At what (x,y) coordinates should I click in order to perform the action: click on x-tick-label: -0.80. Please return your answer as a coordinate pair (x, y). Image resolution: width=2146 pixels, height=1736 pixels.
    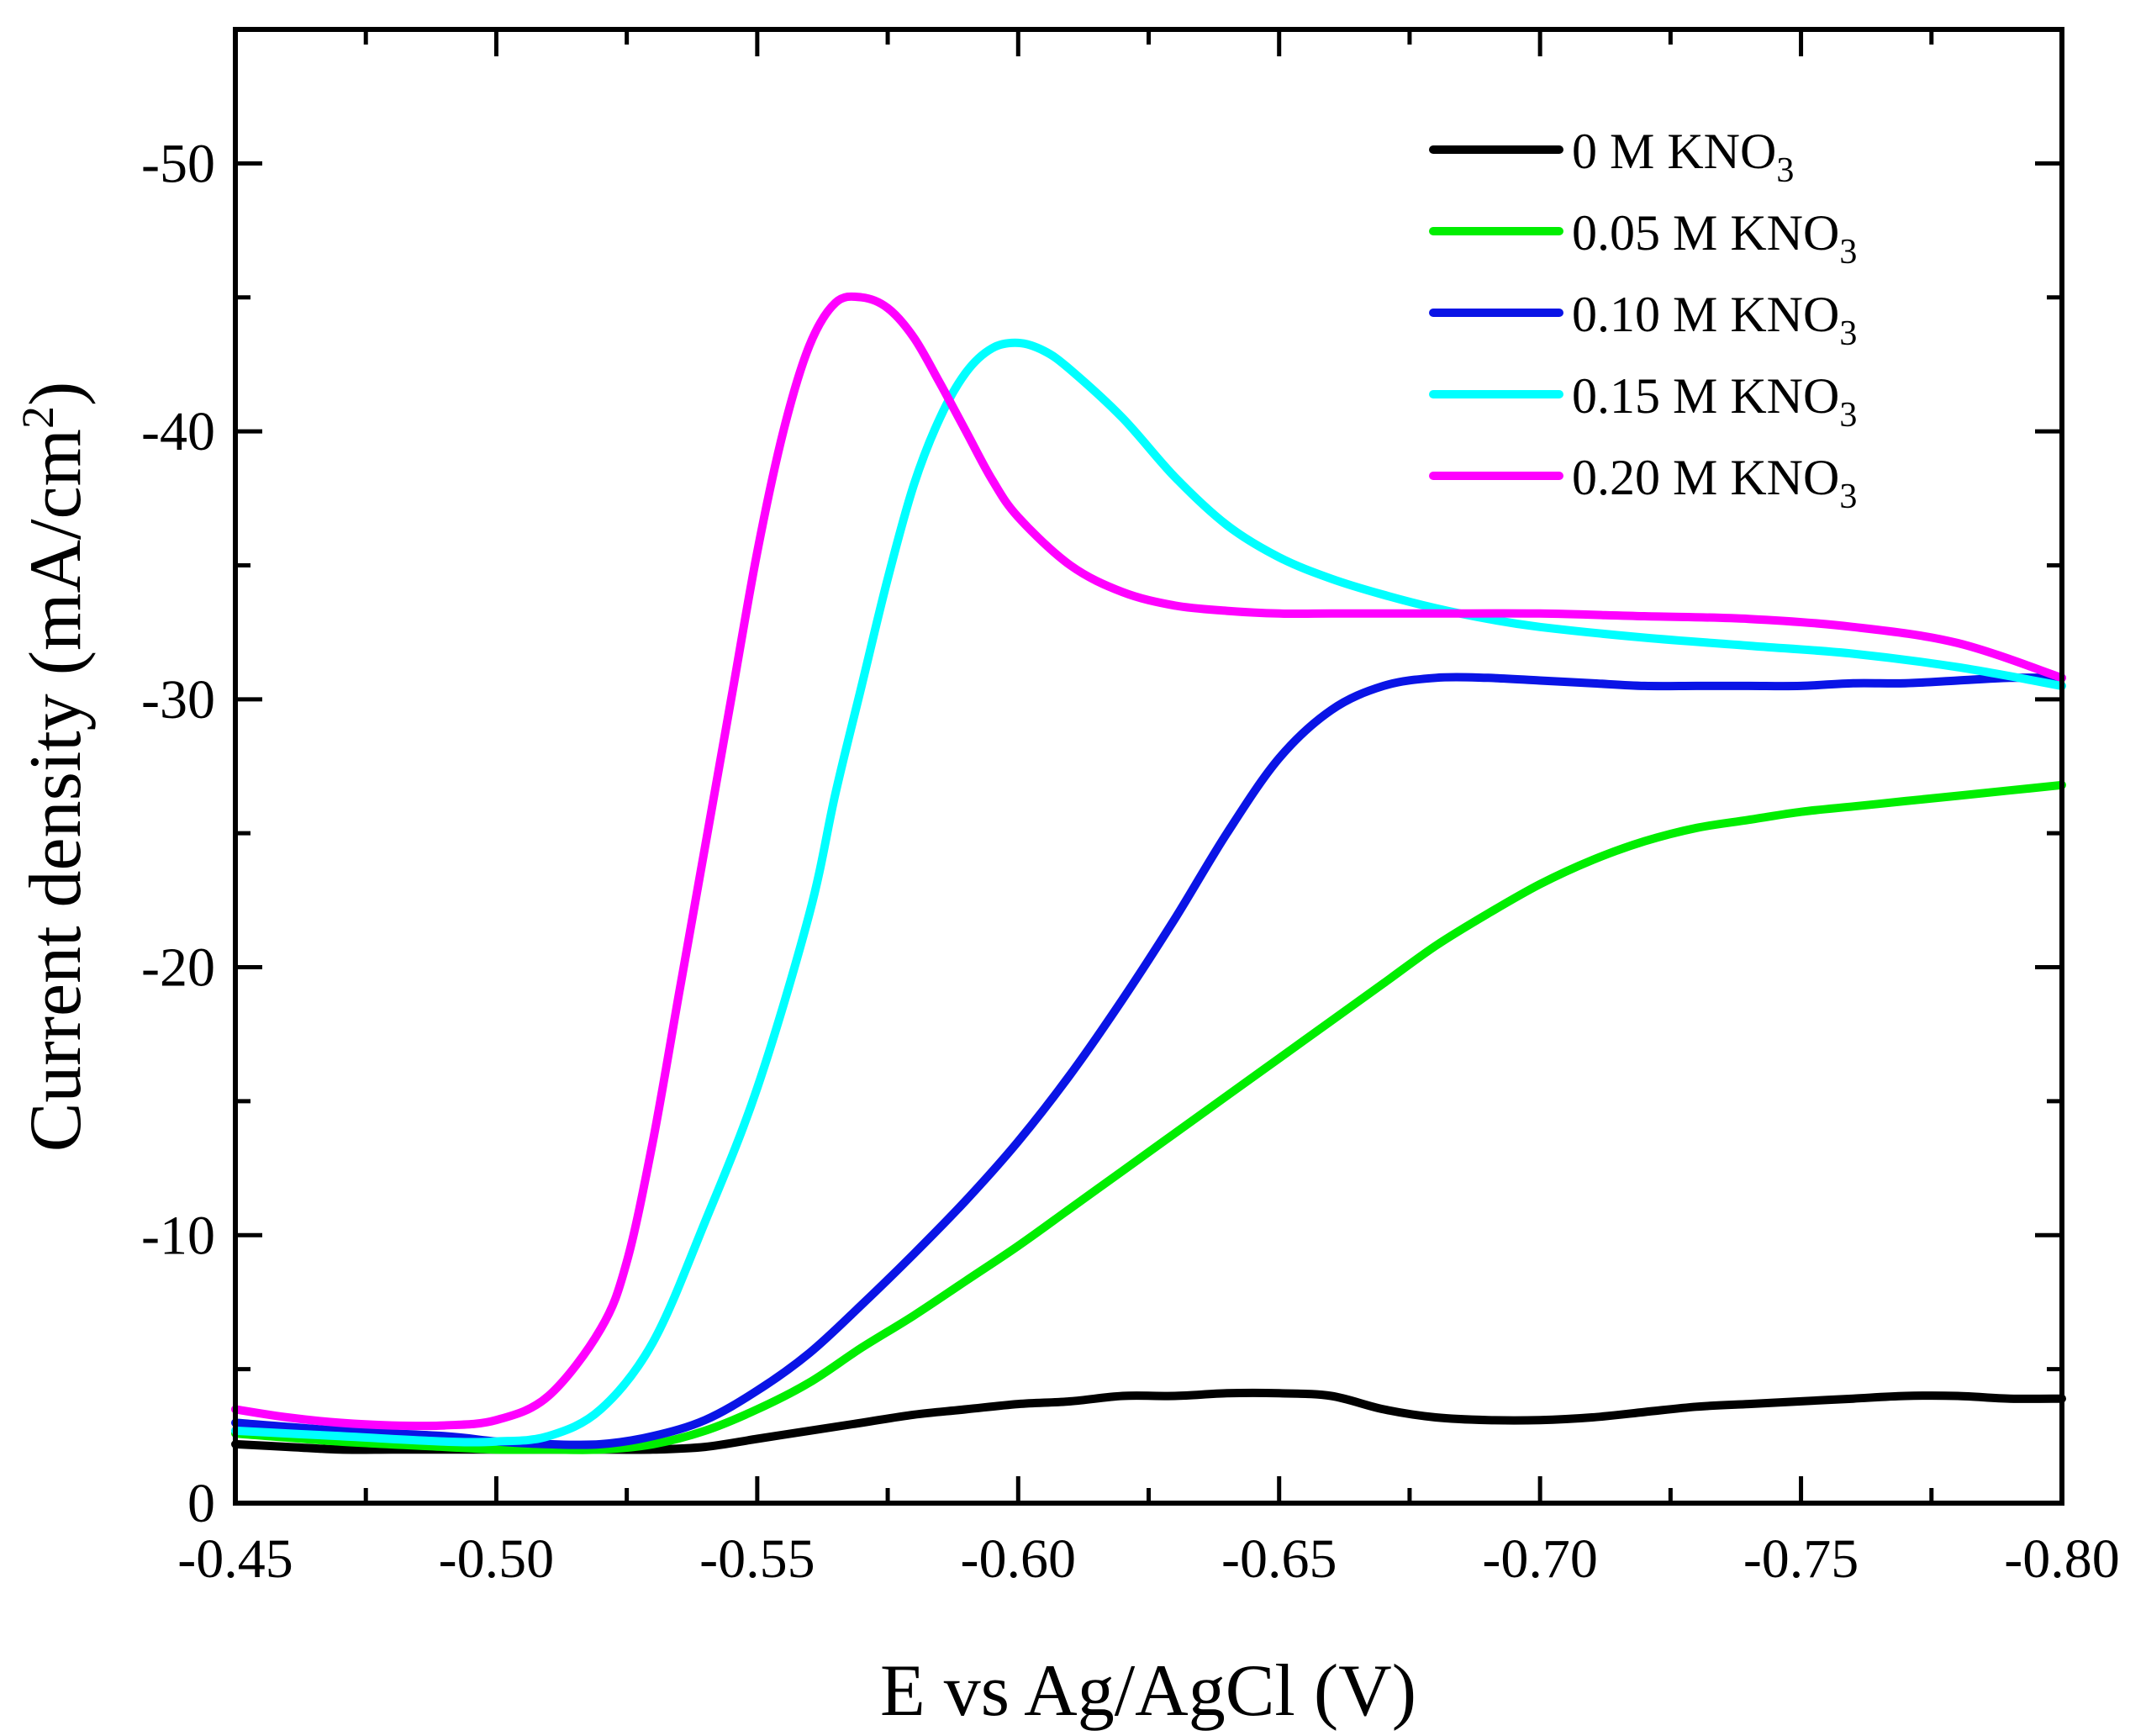
    Looking at the image, I should click on (2061, 1559).